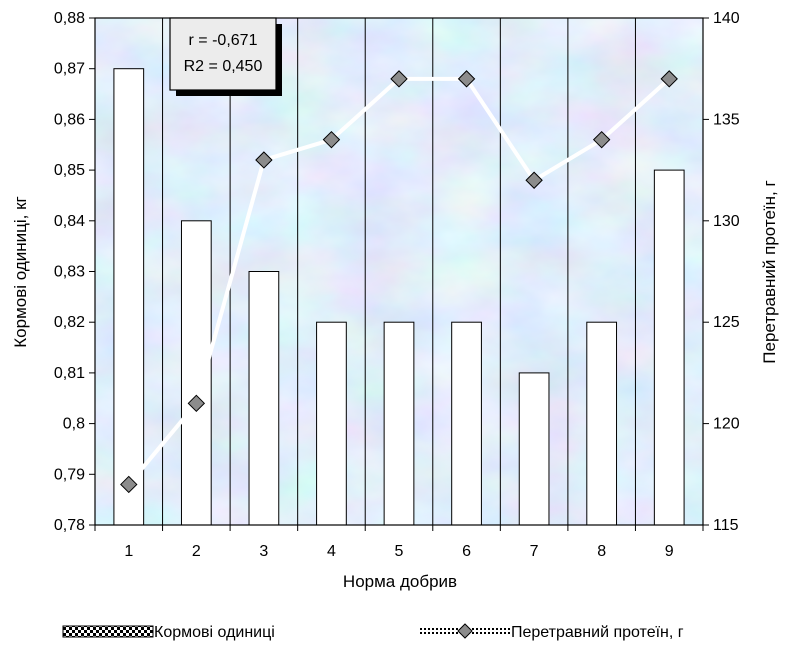 The height and width of the screenshot is (649, 788). What do you see at coordinates (223, 40) in the screenshot?
I see `stat-r: r = -0,671` at bounding box center [223, 40].